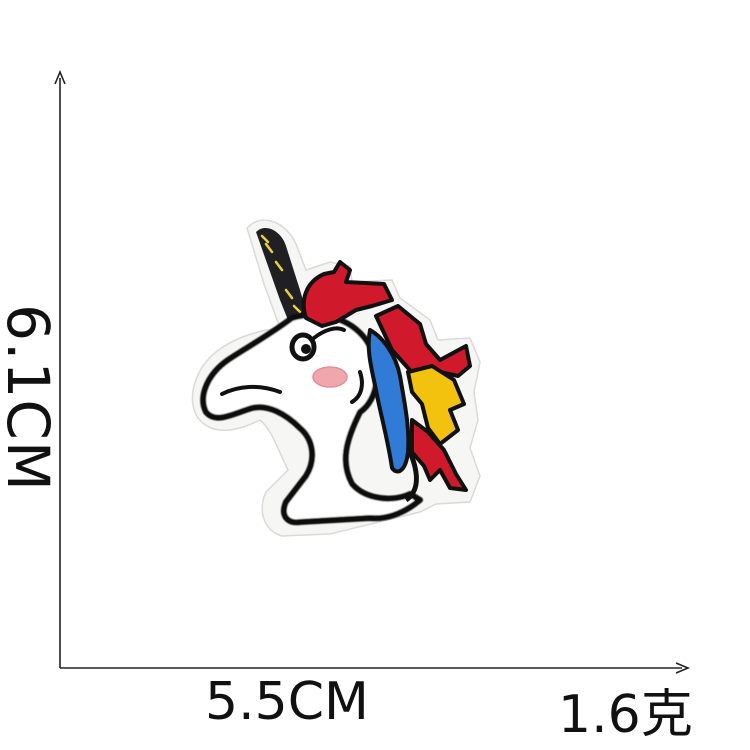 The width and height of the screenshot is (750, 750). Describe the element at coordinates (330, 377) in the screenshot. I see `cheek-blush` at that location.